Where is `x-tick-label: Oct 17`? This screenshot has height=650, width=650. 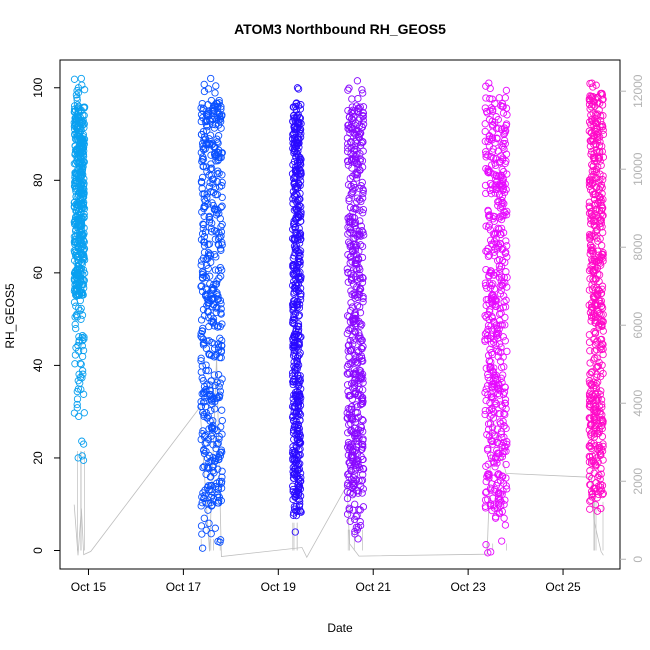
x-tick-label: Oct 17 is located at coordinates (184, 587).